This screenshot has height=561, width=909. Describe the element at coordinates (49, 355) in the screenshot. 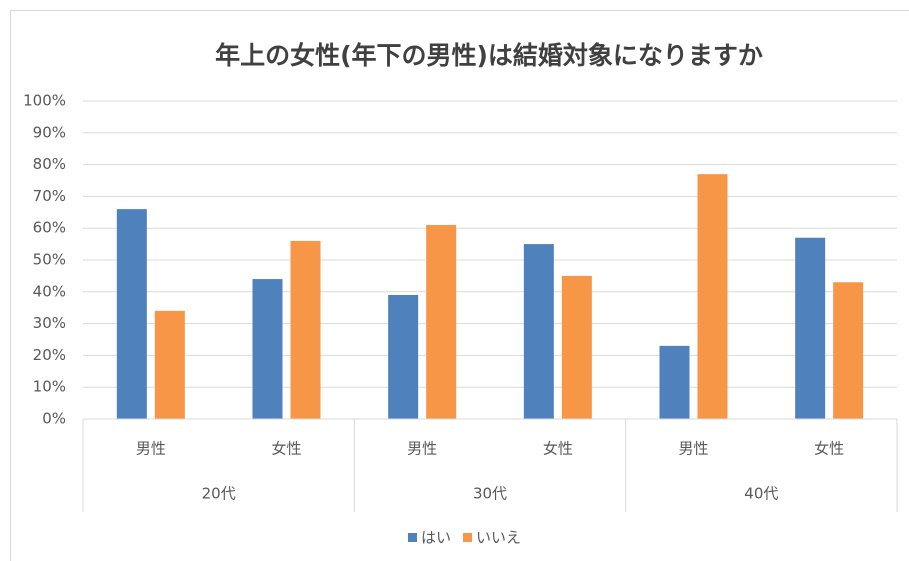

I see `y-tick-label: 20%` at that location.